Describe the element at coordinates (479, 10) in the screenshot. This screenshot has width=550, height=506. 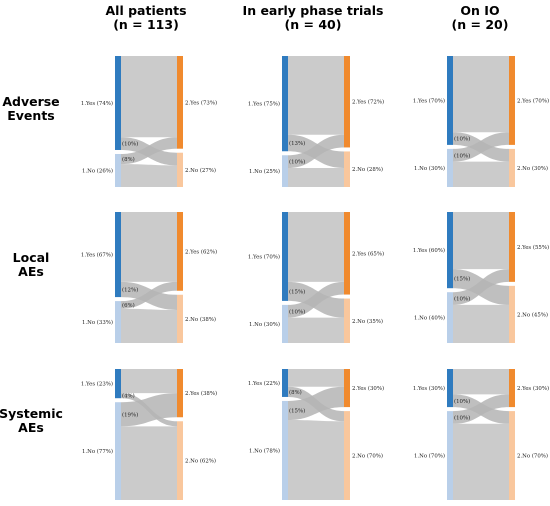
I see `column-title-3-line1: On IO` at that location.